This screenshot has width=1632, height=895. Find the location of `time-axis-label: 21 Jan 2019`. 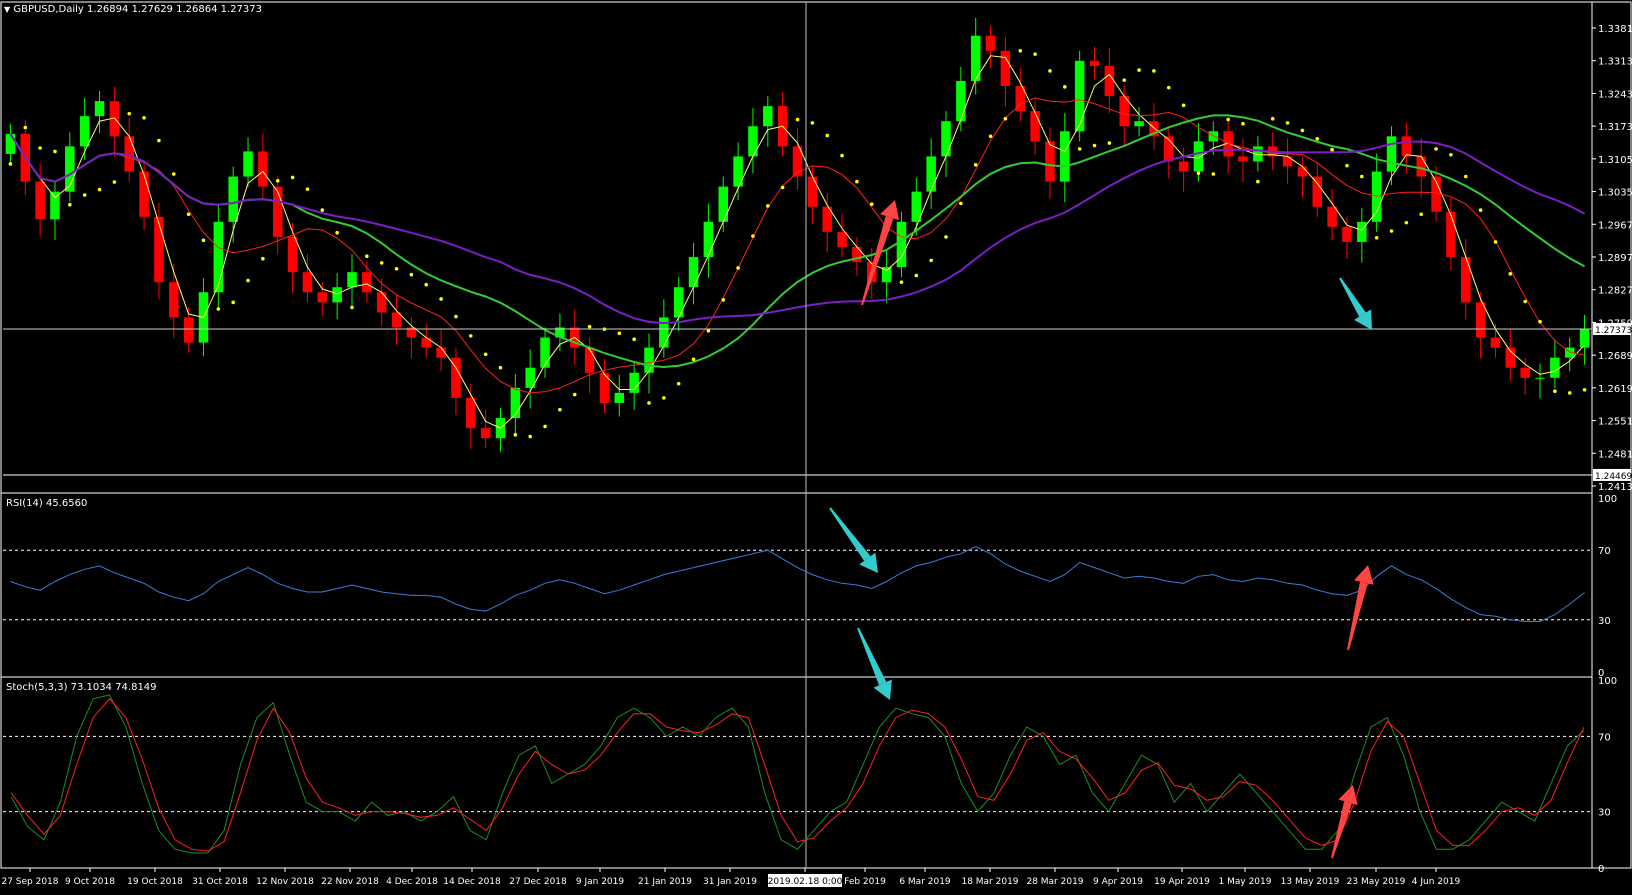

time-axis-label: 21 Jan 2019 is located at coordinates (665, 882).